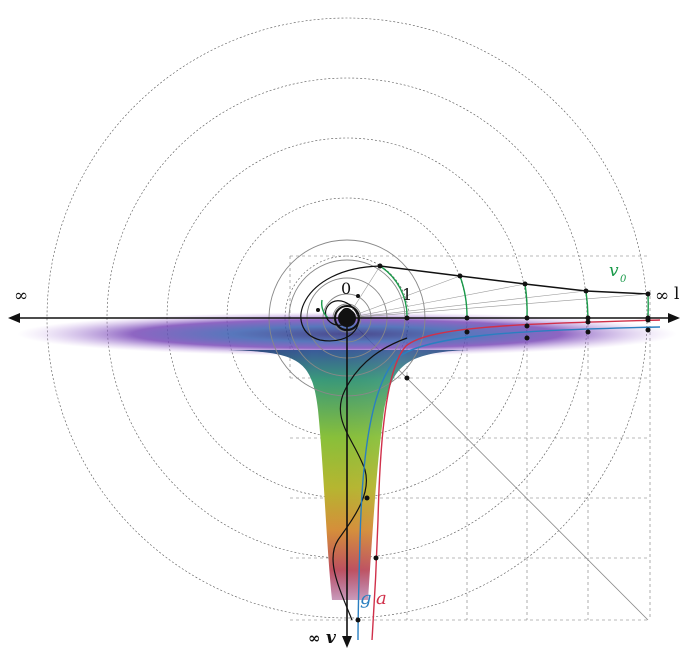 This screenshot has height=648, width=681. I want to click on origin-ring, so click(347, 318).